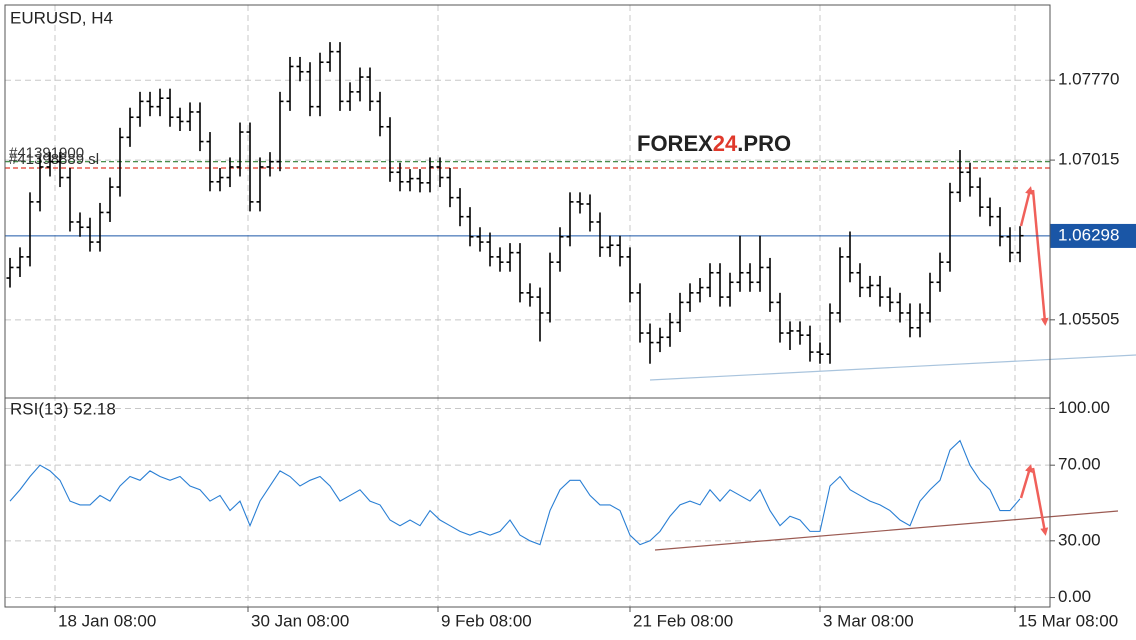 The image size is (1136, 640). Describe the element at coordinates (1088, 79) in the screenshot. I see `y-tick-label: 1.07770` at that location.